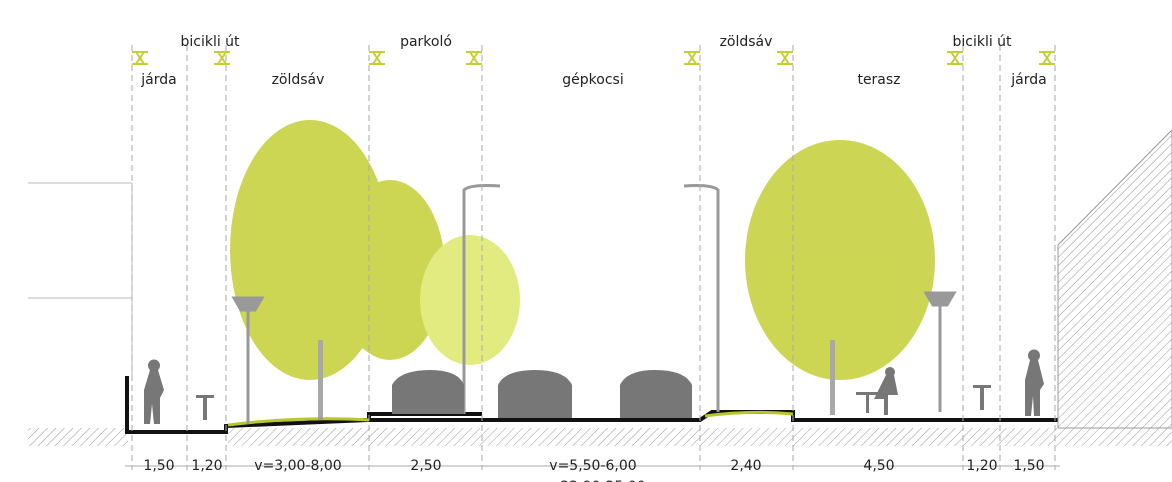 This screenshot has width=1172, height=482. I want to click on total-label: v=22,90-25,00, so click(592, 480).